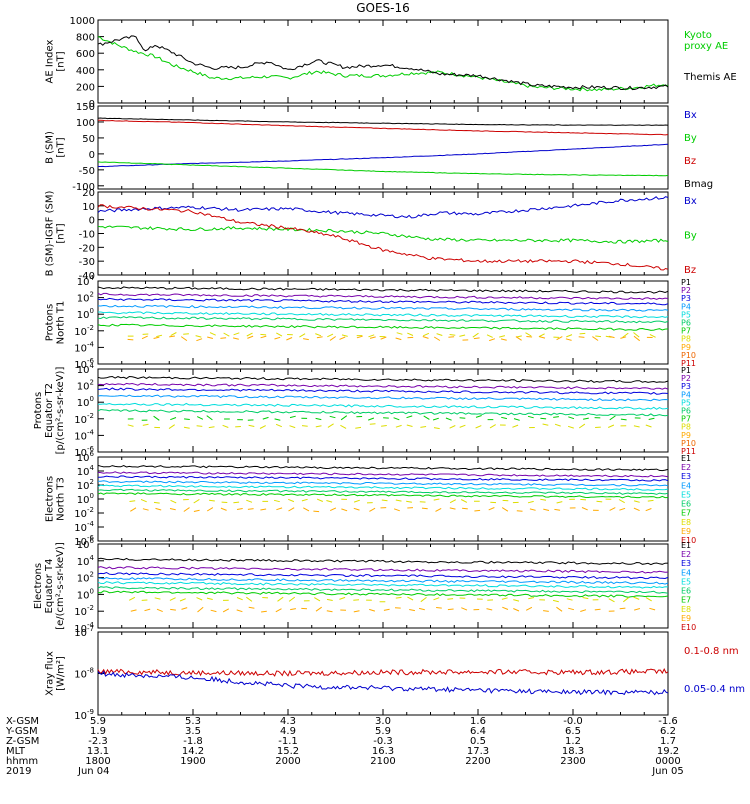 The width and height of the screenshot is (750, 804). Describe the element at coordinates (688, 355) in the screenshot. I see `legend-entry: P10` at that location.